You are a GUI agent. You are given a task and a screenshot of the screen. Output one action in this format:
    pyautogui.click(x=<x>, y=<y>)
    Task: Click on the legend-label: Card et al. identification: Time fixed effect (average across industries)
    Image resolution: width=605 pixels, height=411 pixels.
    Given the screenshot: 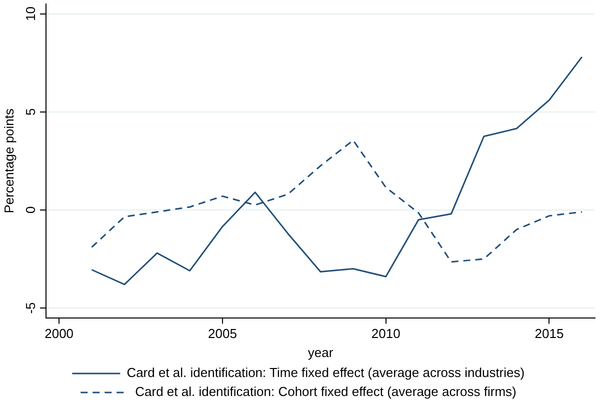 What is the action you would take?
    pyautogui.click(x=325, y=372)
    